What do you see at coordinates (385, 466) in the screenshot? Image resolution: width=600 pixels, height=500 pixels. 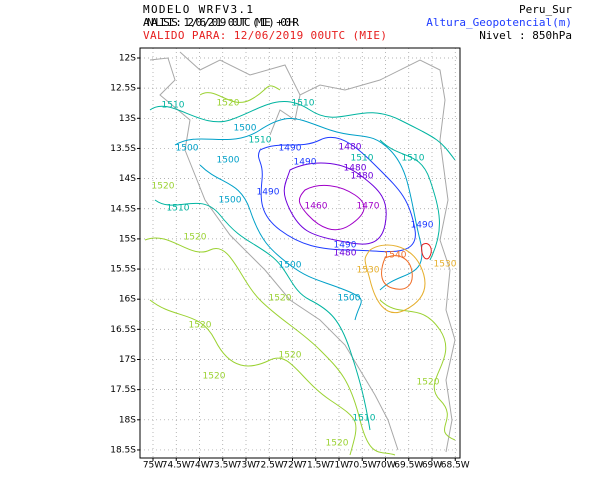 I see `lon-tick-label: 70W` at bounding box center [385, 466].